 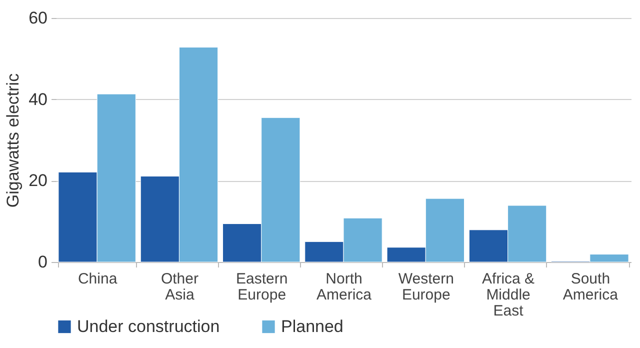 I want to click on y-tick-label: 0, so click(x=43, y=262).